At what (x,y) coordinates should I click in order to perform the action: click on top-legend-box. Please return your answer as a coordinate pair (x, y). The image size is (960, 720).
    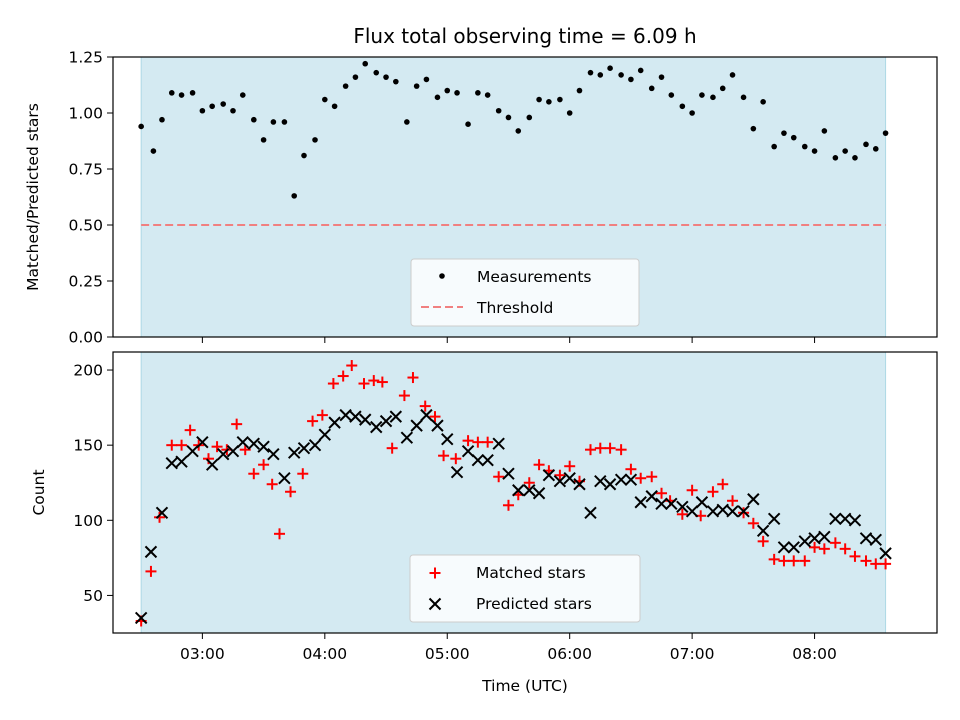
    Looking at the image, I should click on (525, 292).